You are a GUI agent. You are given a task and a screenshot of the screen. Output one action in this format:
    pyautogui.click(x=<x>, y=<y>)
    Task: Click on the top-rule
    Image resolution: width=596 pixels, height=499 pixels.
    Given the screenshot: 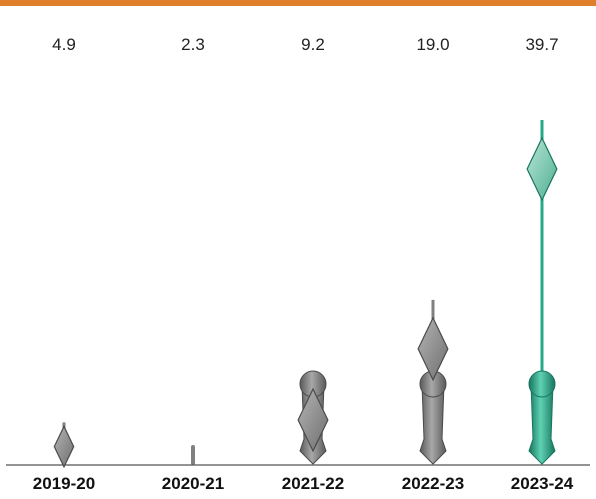 What is the action you would take?
    pyautogui.click(x=298, y=3)
    